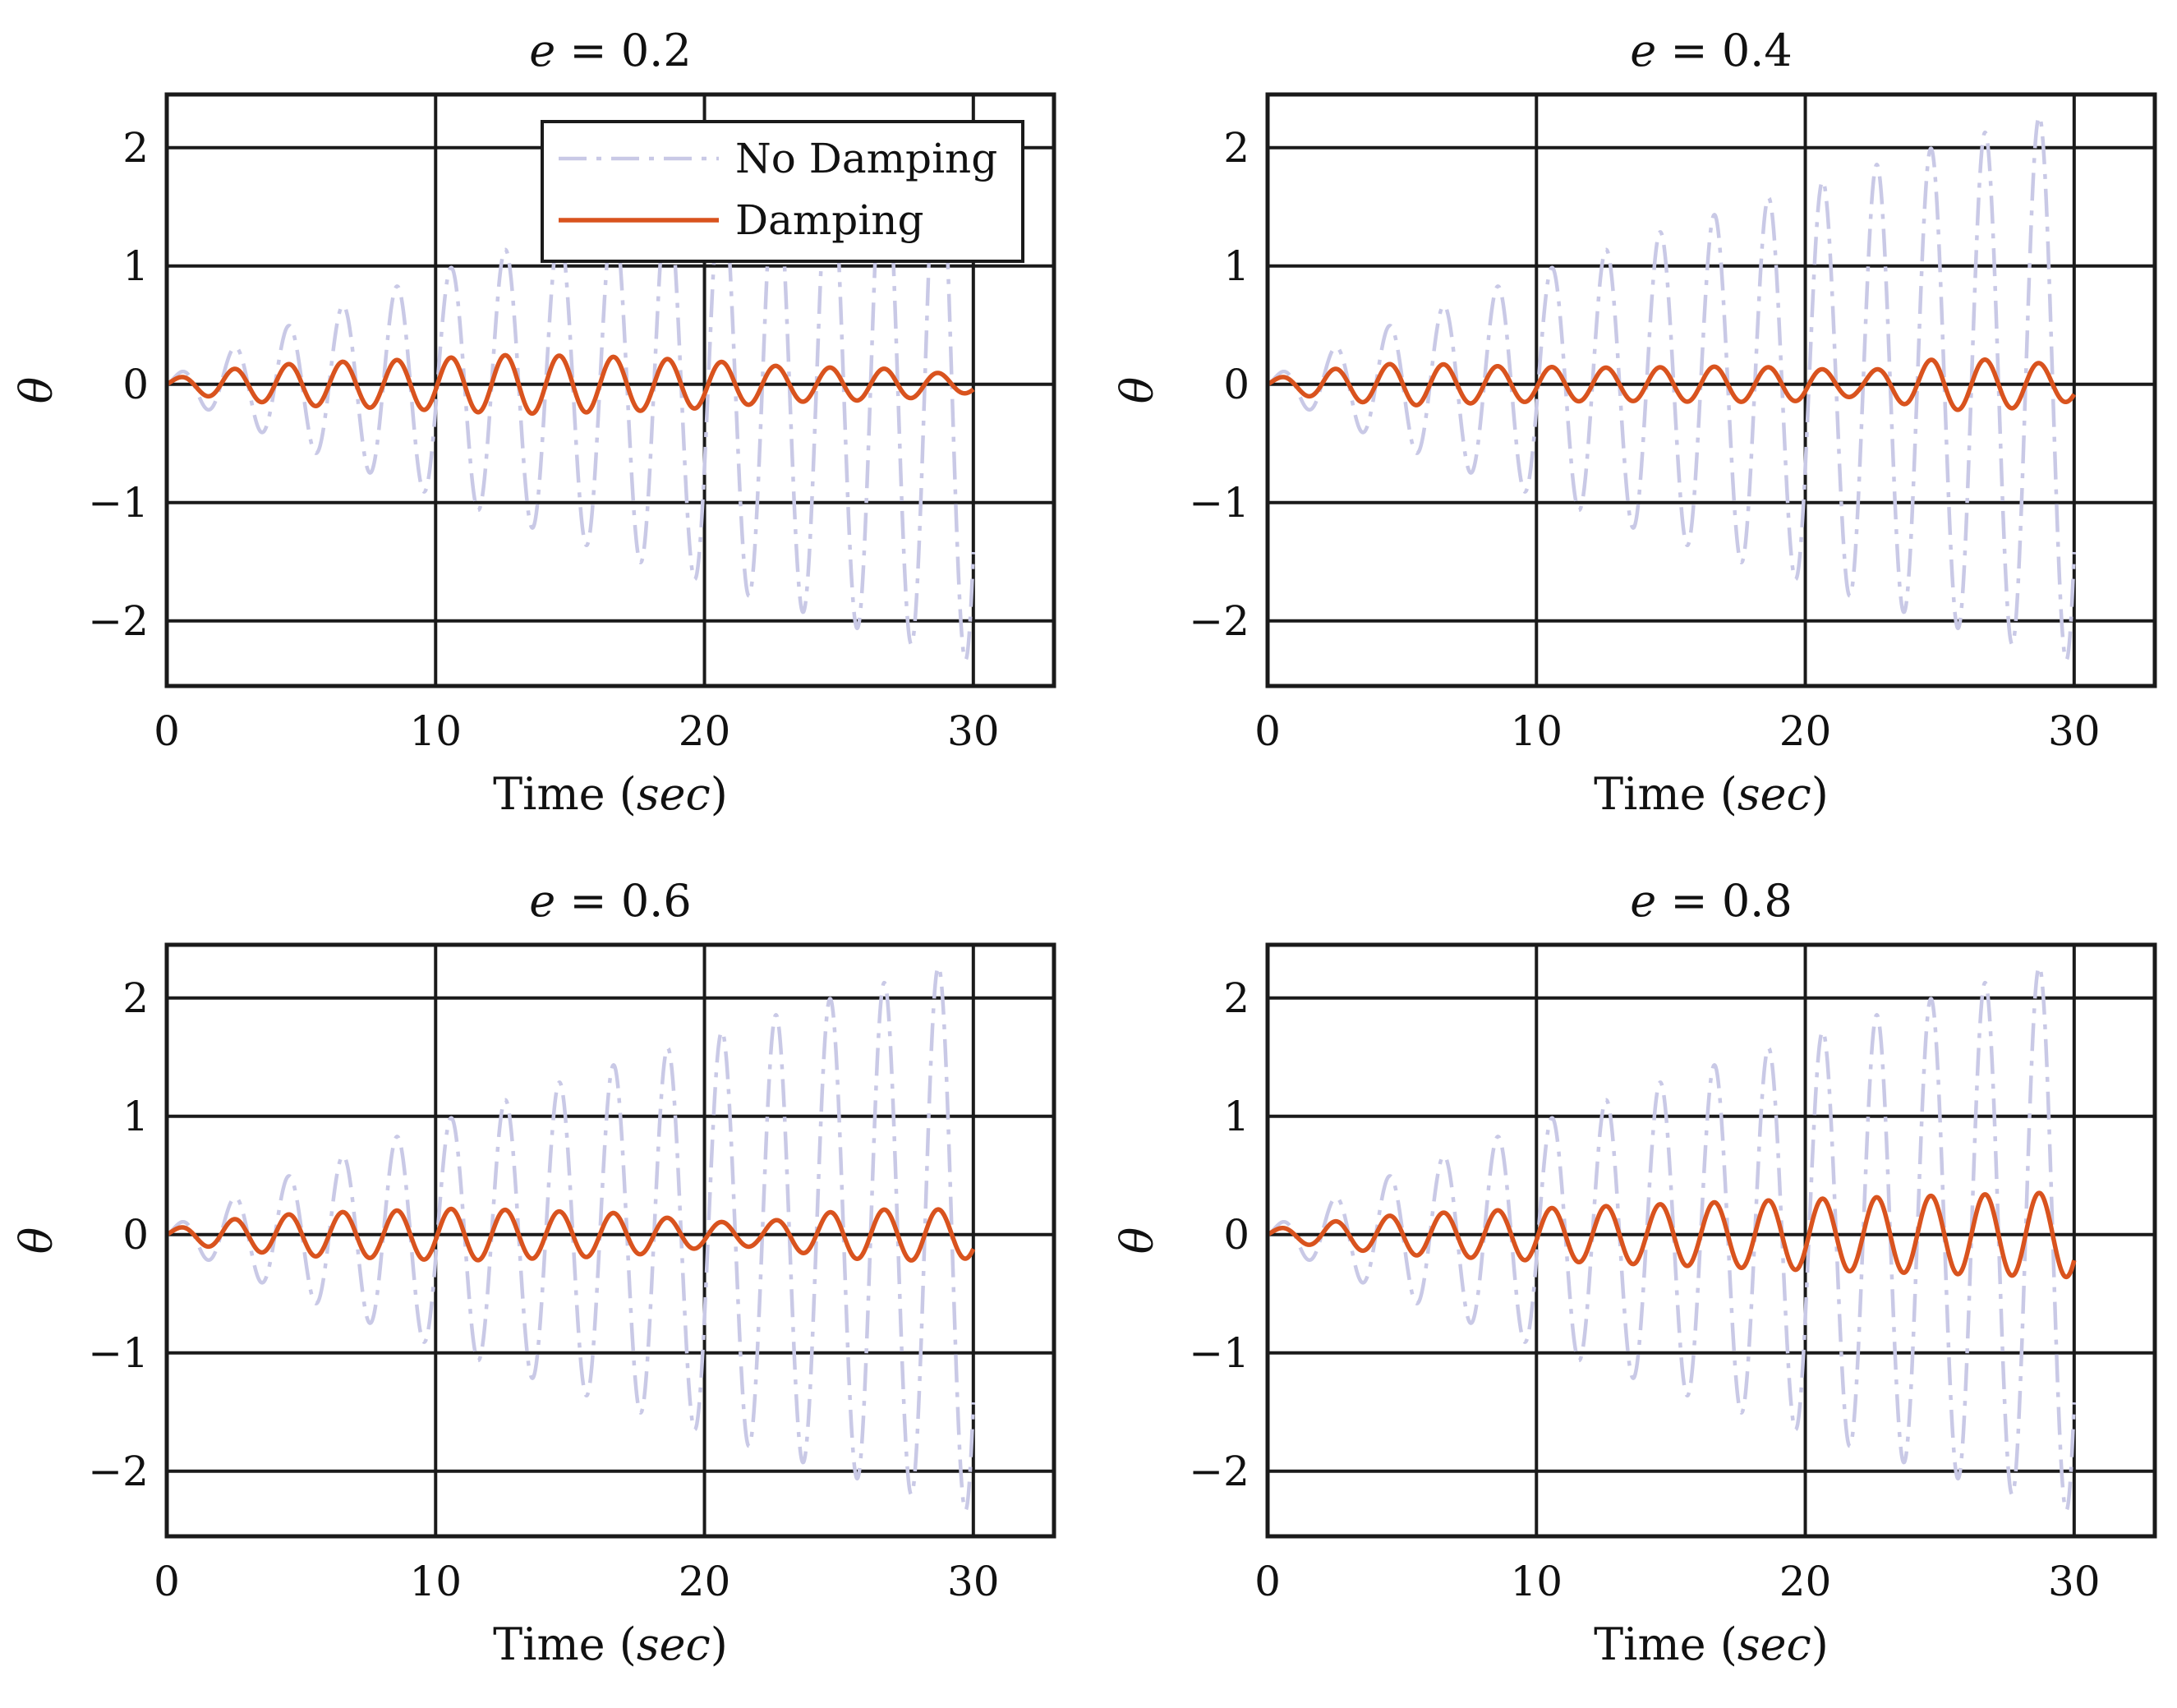  Describe the element at coordinates (866, 158) in the screenshot. I see `legend-label-no-damping: No Damping` at that location.